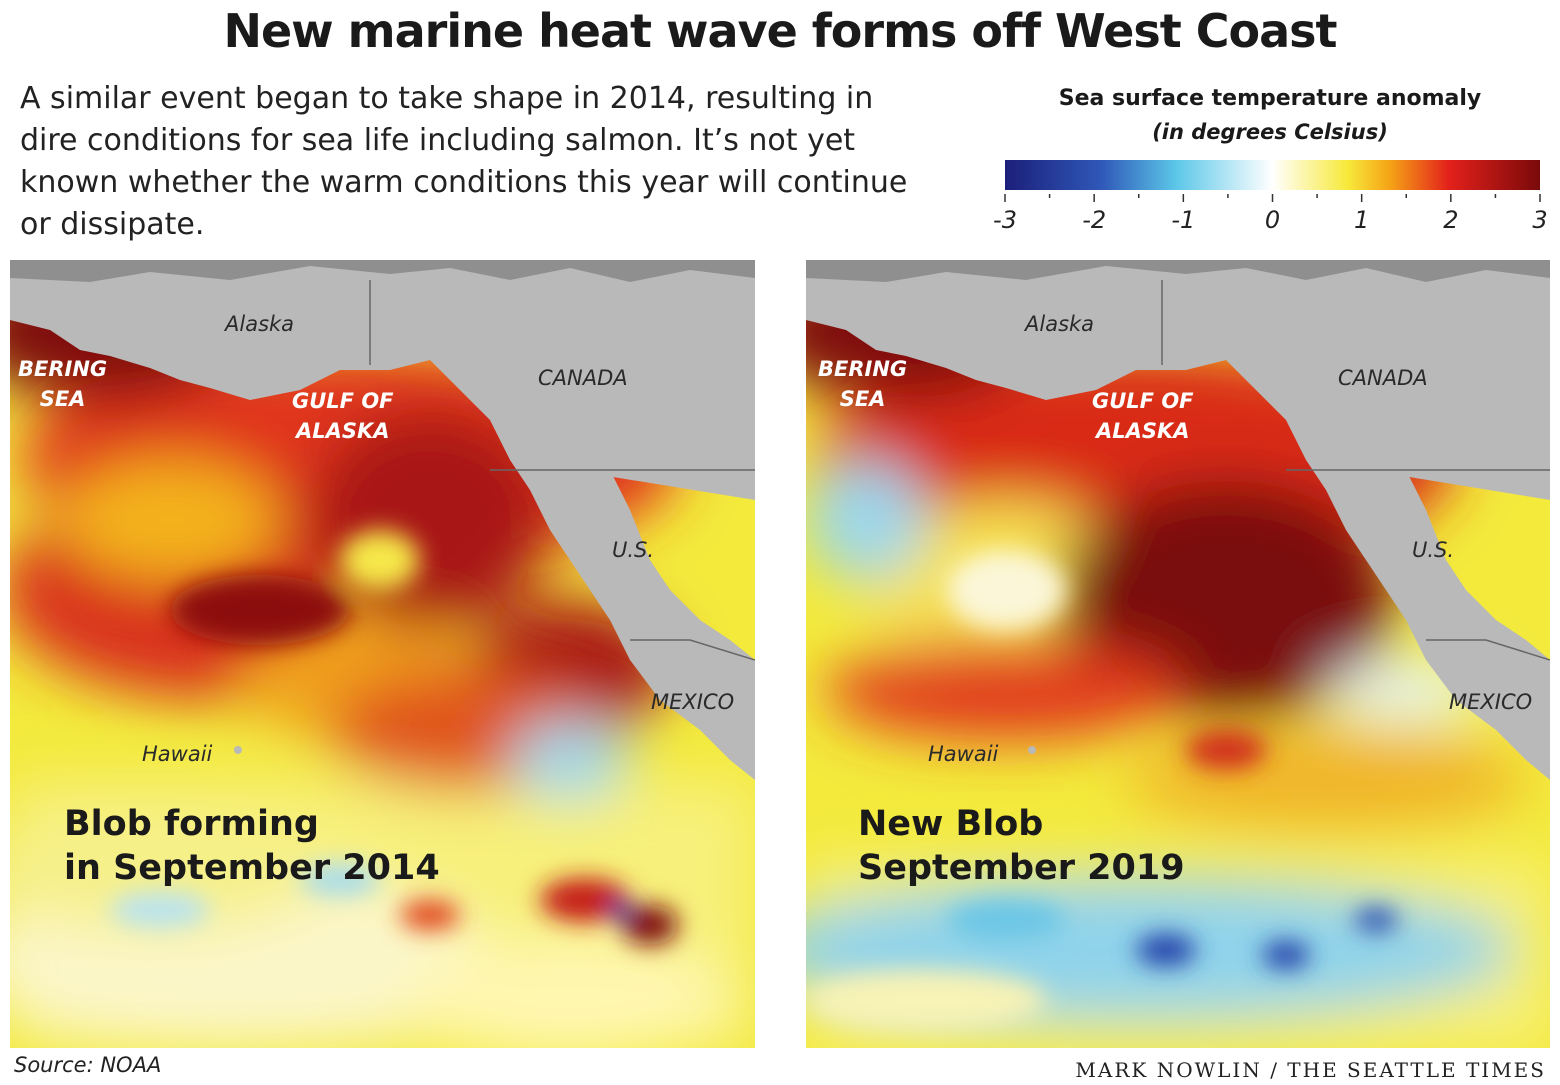  What do you see at coordinates (252, 846) in the screenshot?
I see `map-caption: Blob forming in September 2014` at bounding box center [252, 846].